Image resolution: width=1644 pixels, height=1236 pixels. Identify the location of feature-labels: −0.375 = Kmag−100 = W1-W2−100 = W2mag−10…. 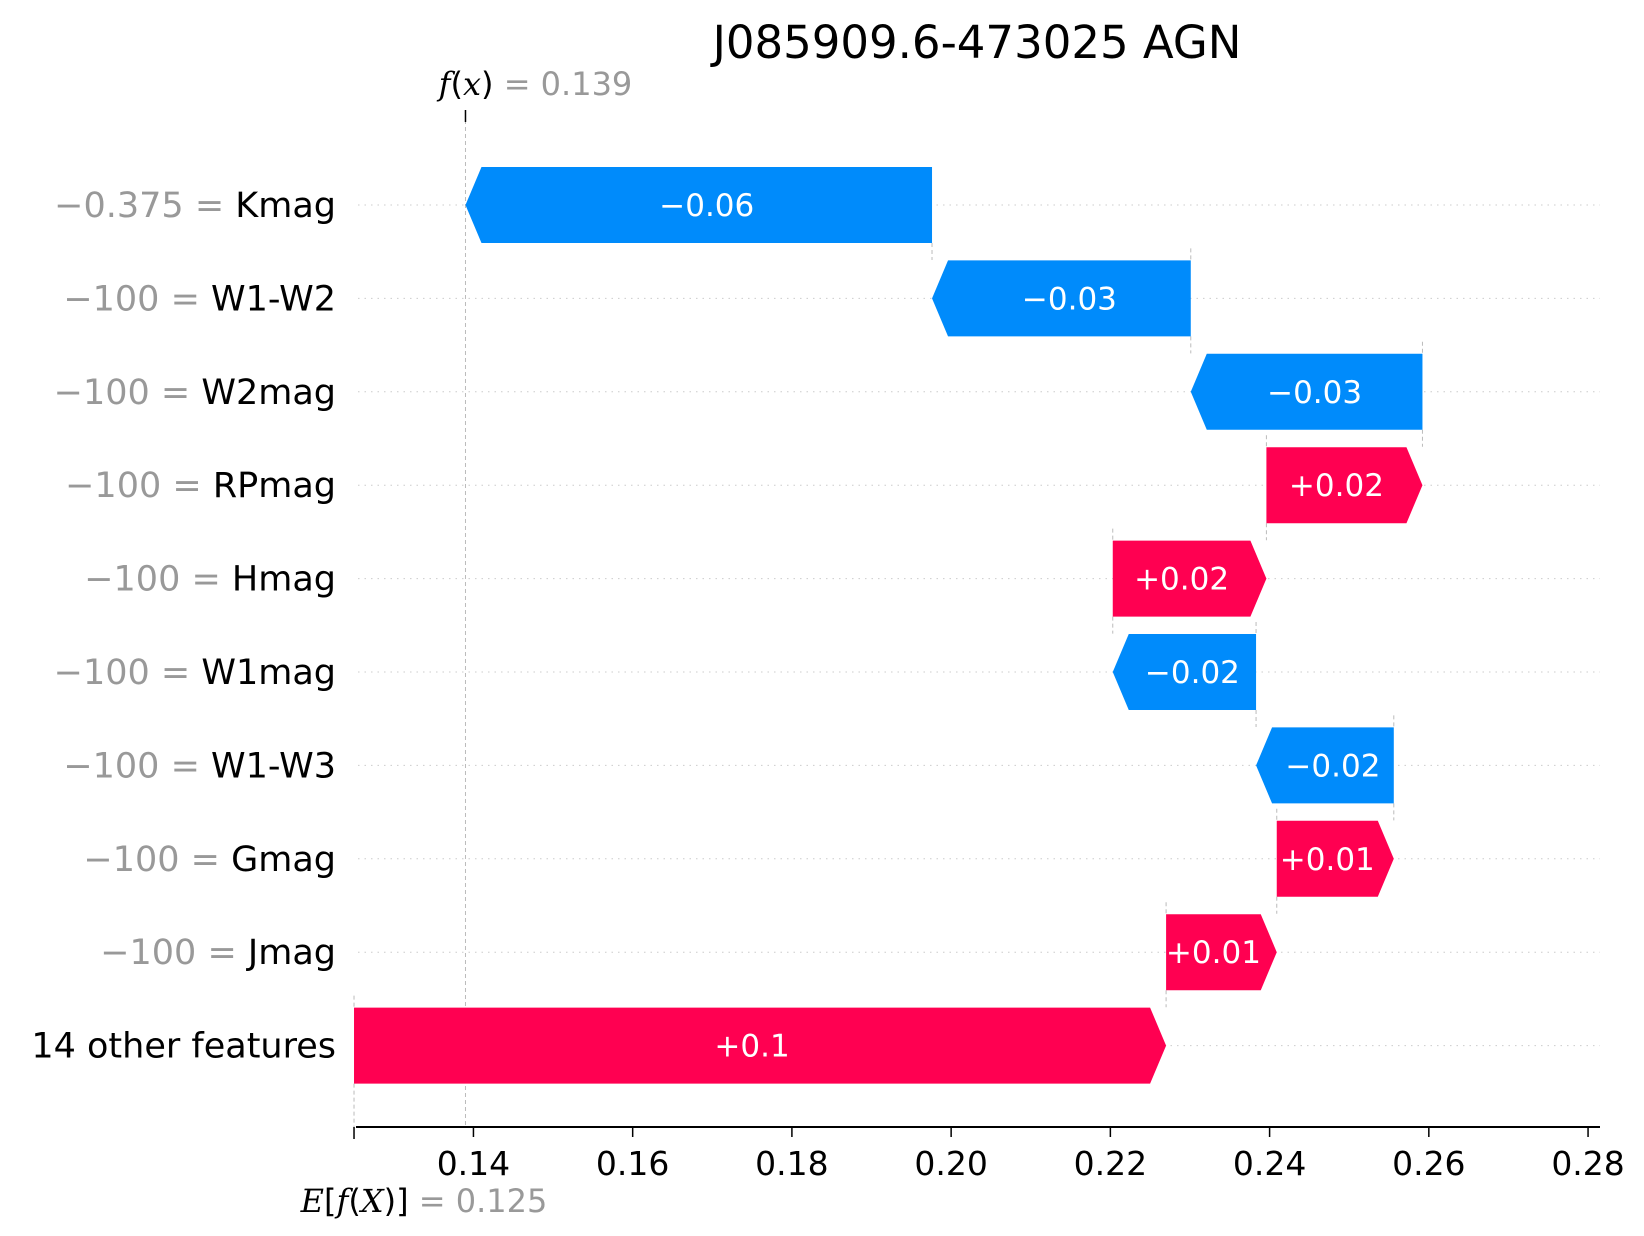
(183, 626).